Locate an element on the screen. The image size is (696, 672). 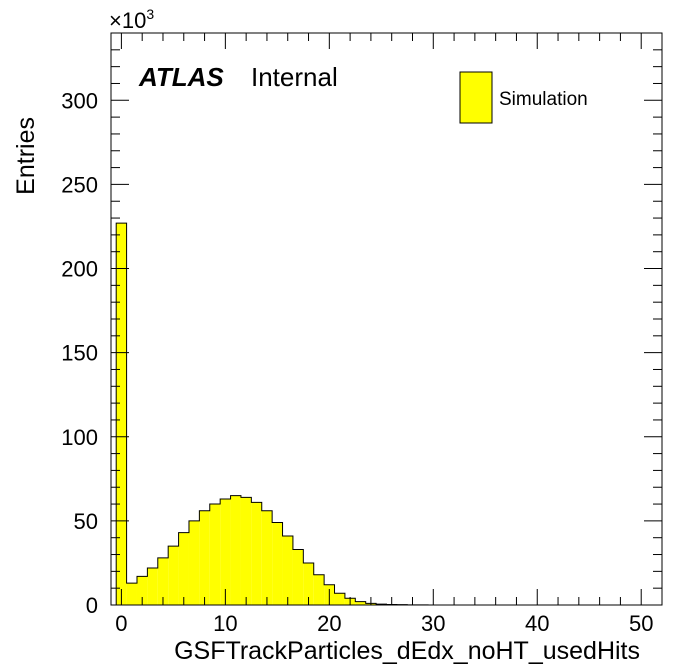
legend: Simulation is located at coordinates (523, 97).